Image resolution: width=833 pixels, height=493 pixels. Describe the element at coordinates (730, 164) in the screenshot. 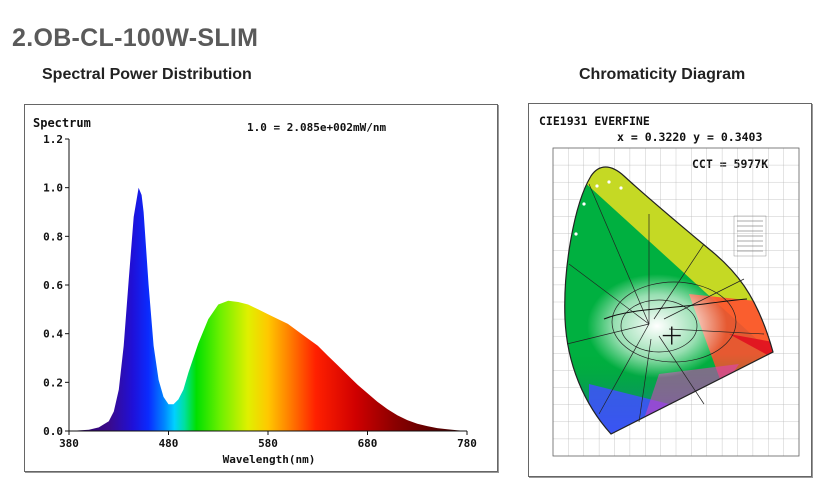

I see `cie-cct: CCT = 5977K` at that location.